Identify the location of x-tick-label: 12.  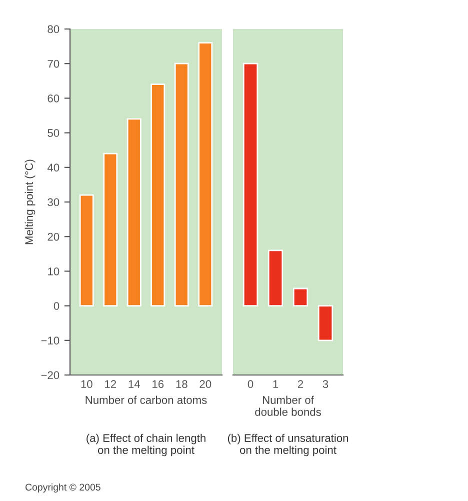
(110, 384).